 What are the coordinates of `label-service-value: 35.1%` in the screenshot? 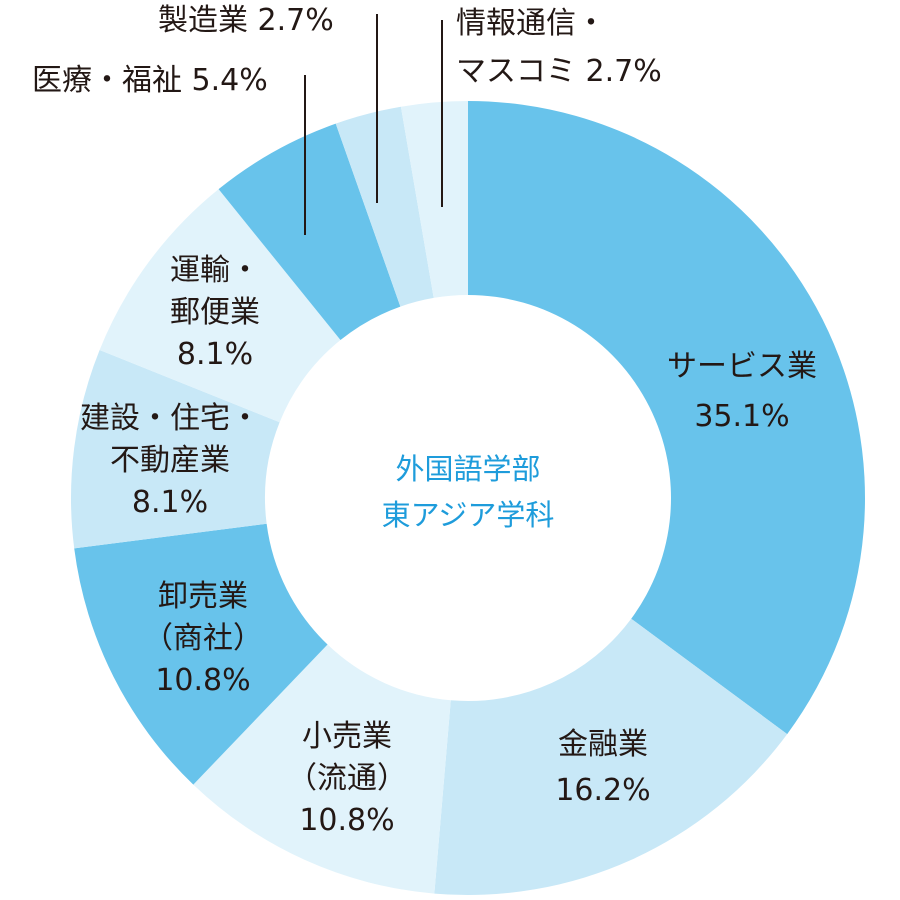 It's located at (742, 416).